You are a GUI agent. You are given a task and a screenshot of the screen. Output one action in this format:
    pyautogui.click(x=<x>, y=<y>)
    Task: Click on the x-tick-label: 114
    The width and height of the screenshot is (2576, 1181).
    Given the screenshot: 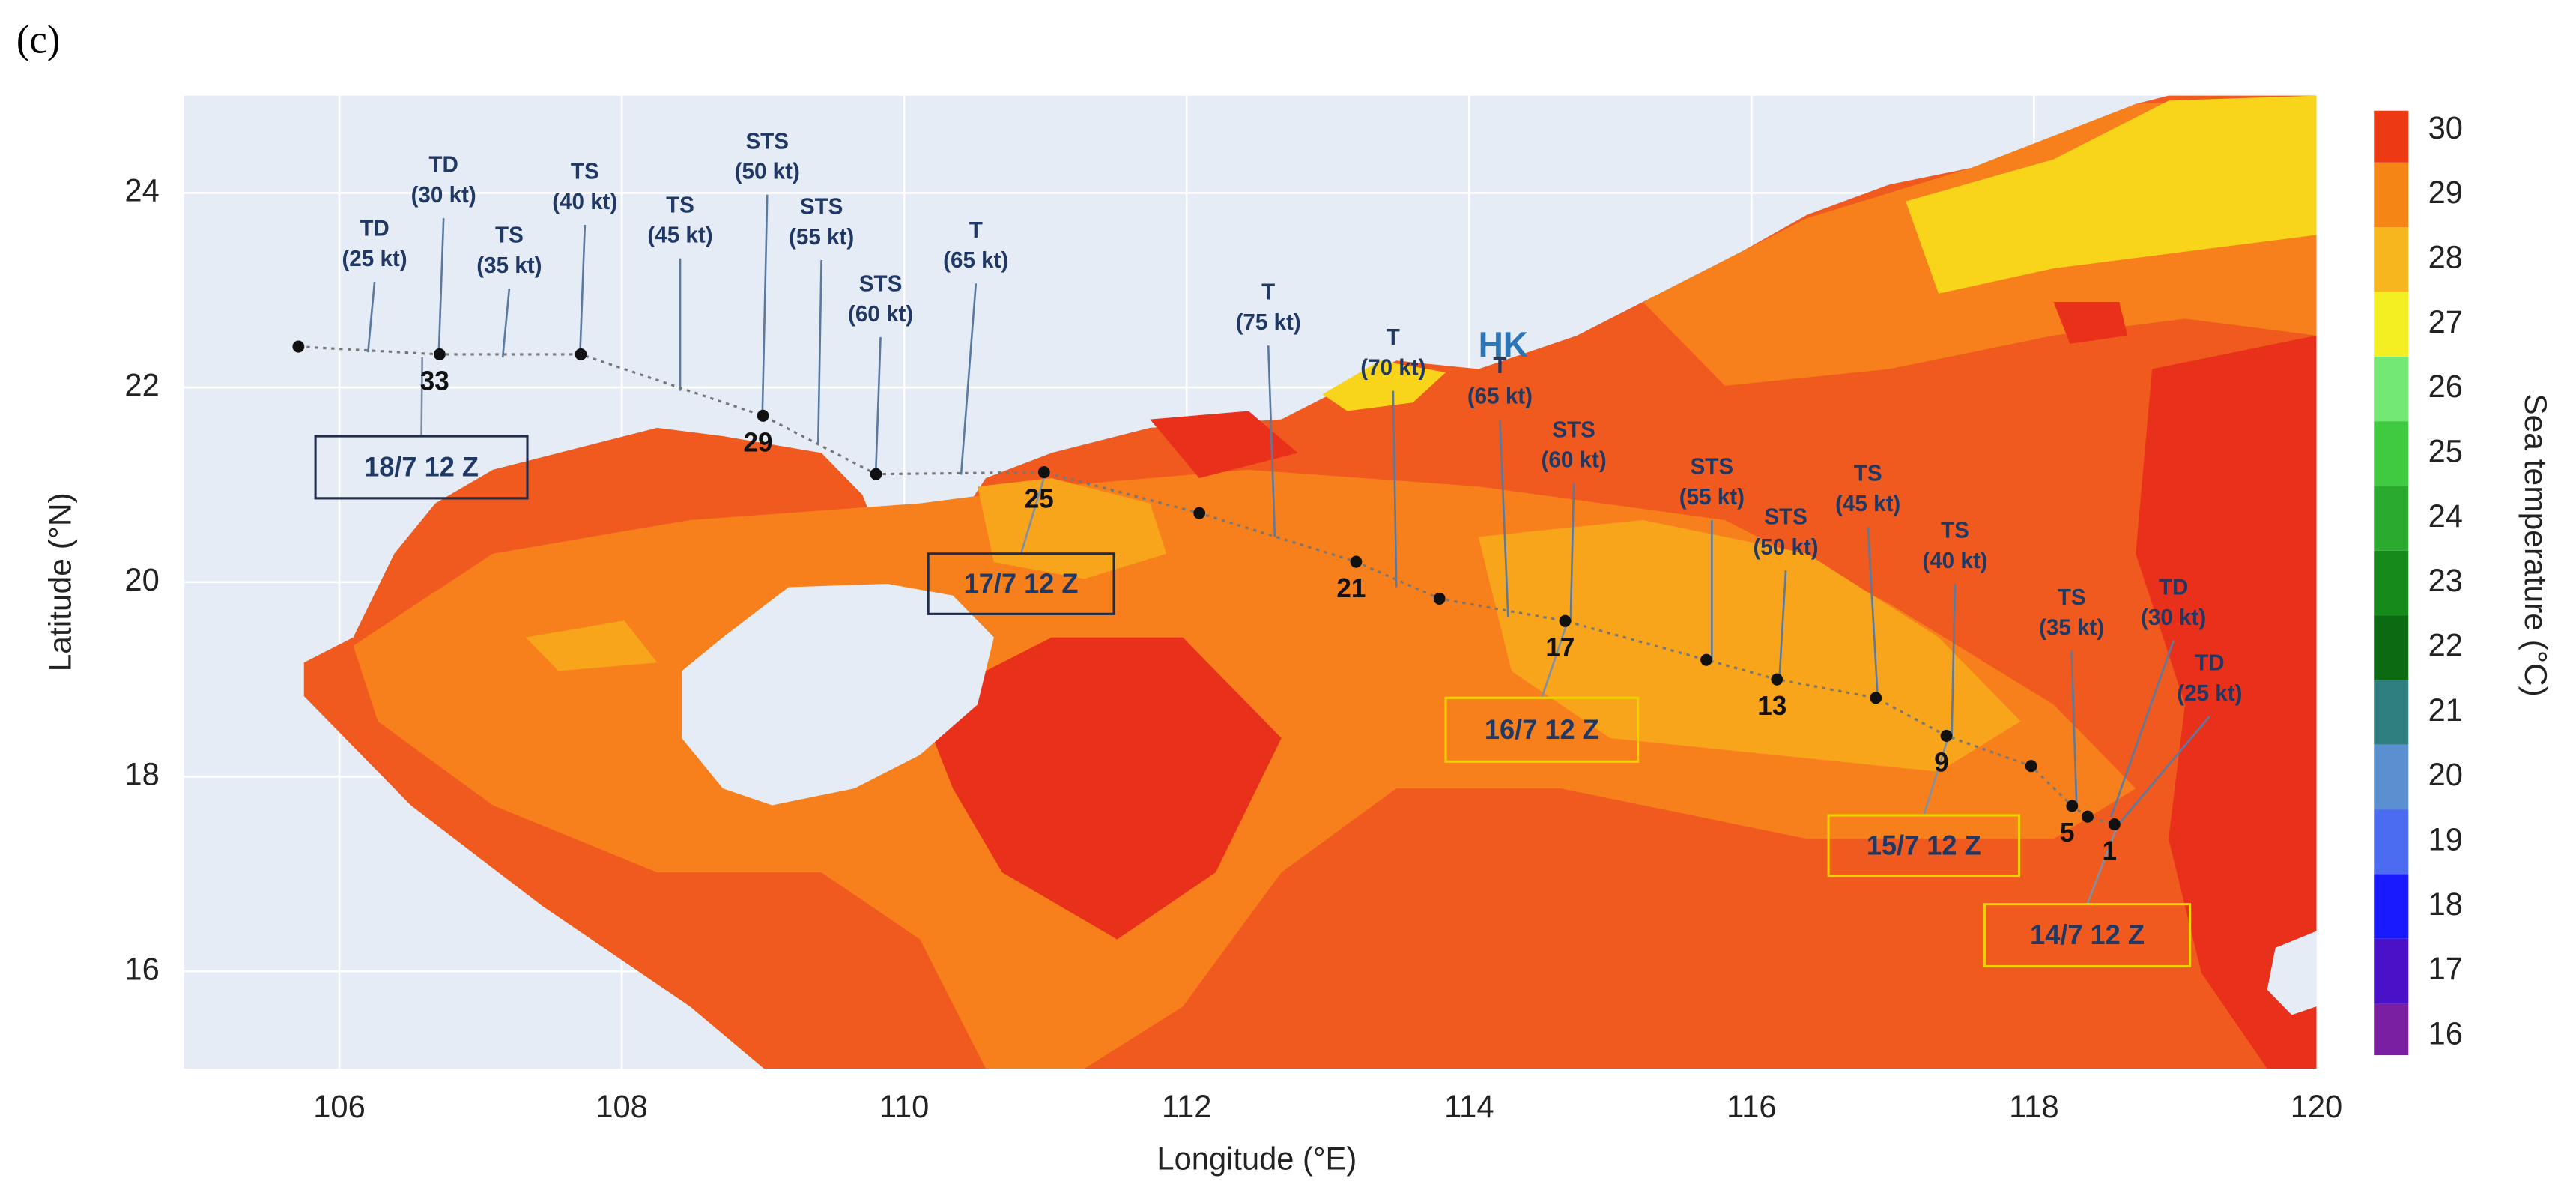 What is the action you would take?
    pyautogui.click(x=1469, y=1106)
    